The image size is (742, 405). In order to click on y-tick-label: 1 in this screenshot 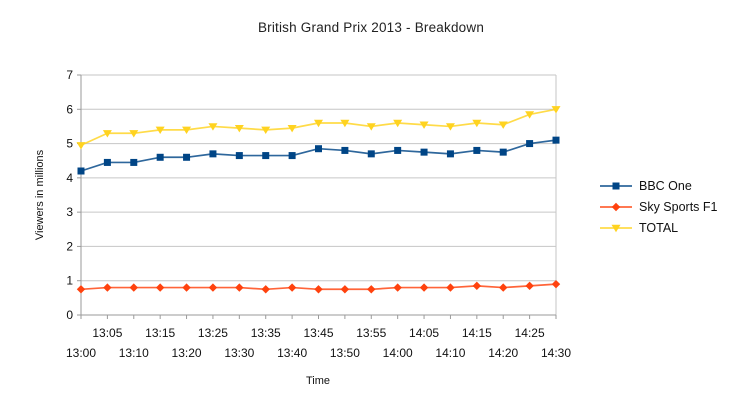, I will do `click(69, 281)`.